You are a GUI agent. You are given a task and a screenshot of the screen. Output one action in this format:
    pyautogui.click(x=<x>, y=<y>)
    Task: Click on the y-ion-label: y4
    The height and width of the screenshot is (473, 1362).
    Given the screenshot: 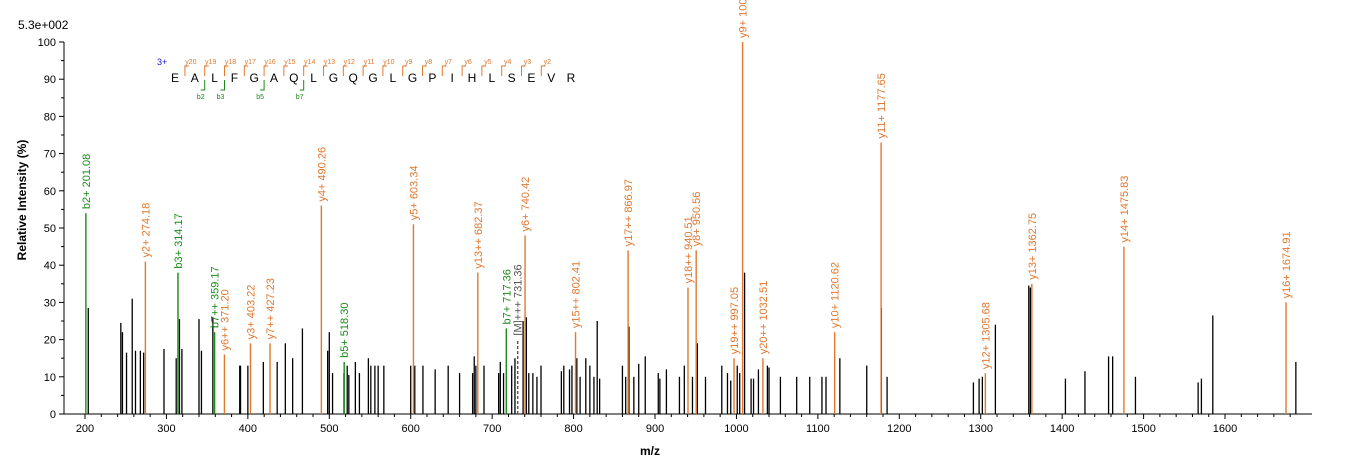 What is the action you would take?
    pyautogui.click(x=508, y=62)
    